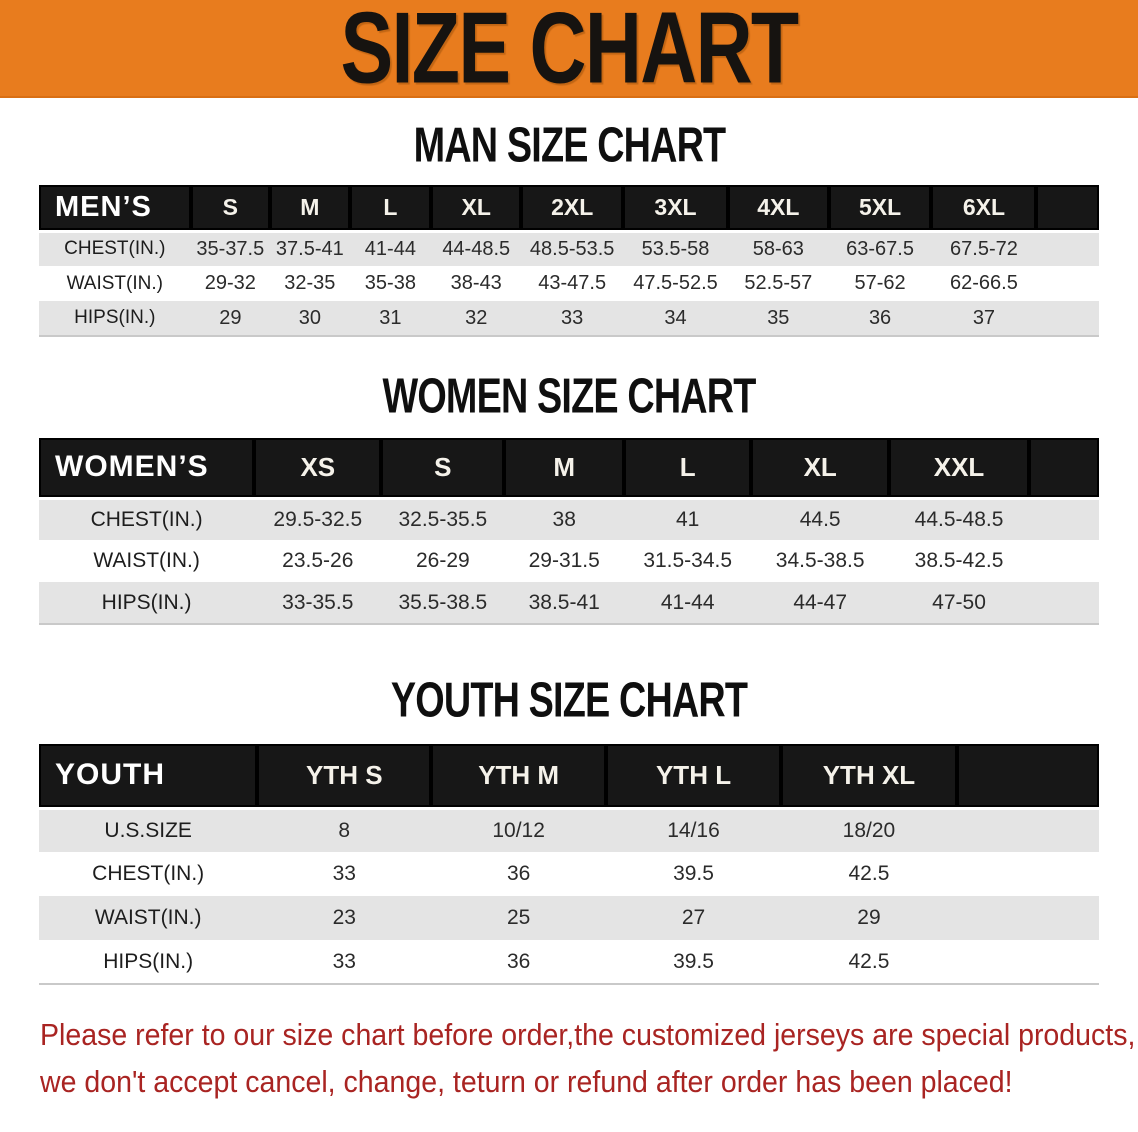 Image resolution: width=1138 pixels, height=1132 pixels. What do you see at coordinates (880, 283) in the screenshot?
I see `size-value-cell: 57-62` at bounding box center [880, 283].